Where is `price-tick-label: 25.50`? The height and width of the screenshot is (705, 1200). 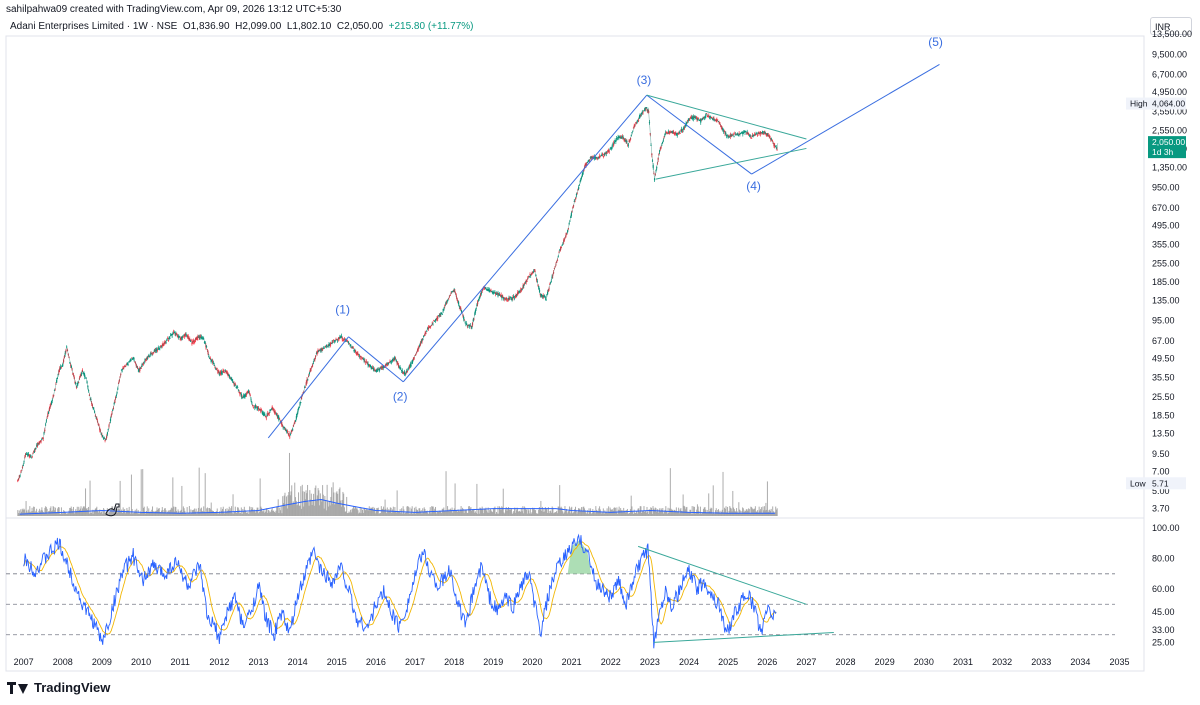 price-tick-label: 25.50 is located at coordinates (1163, 397).